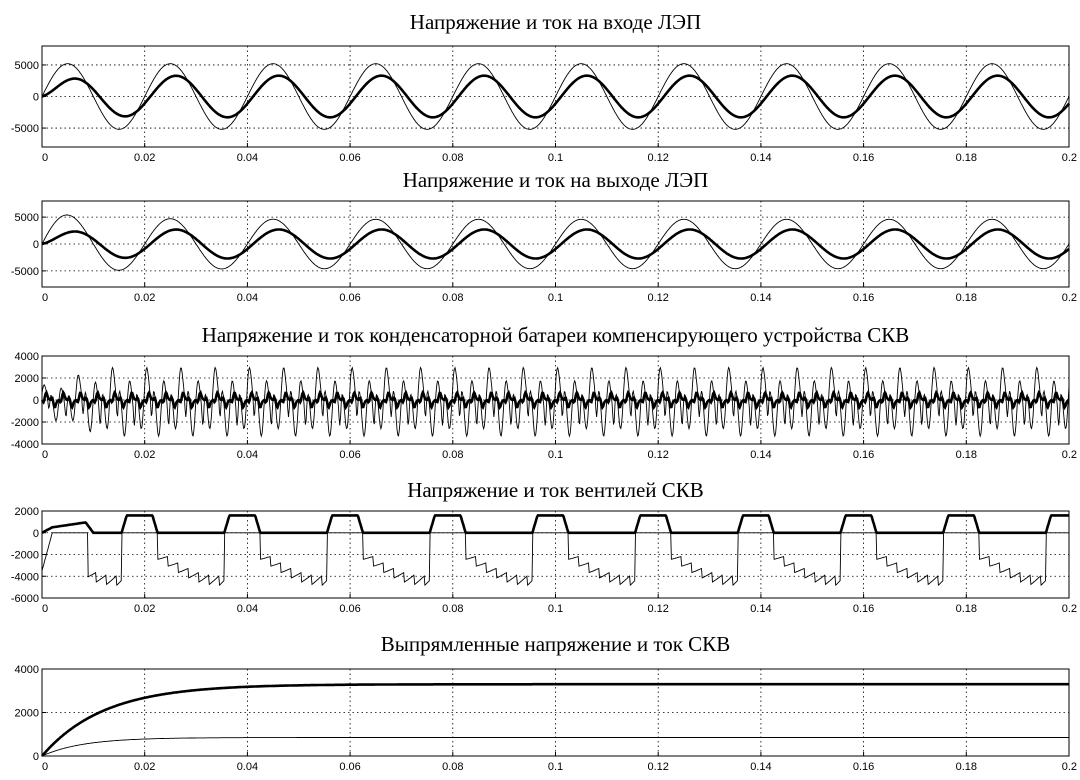 This screenshot has width=1080, height=780. What do you see at coordinates (25, 599) in the screenshot?
I see `y-tick-label: -6000` at bounding box center [25, 599].